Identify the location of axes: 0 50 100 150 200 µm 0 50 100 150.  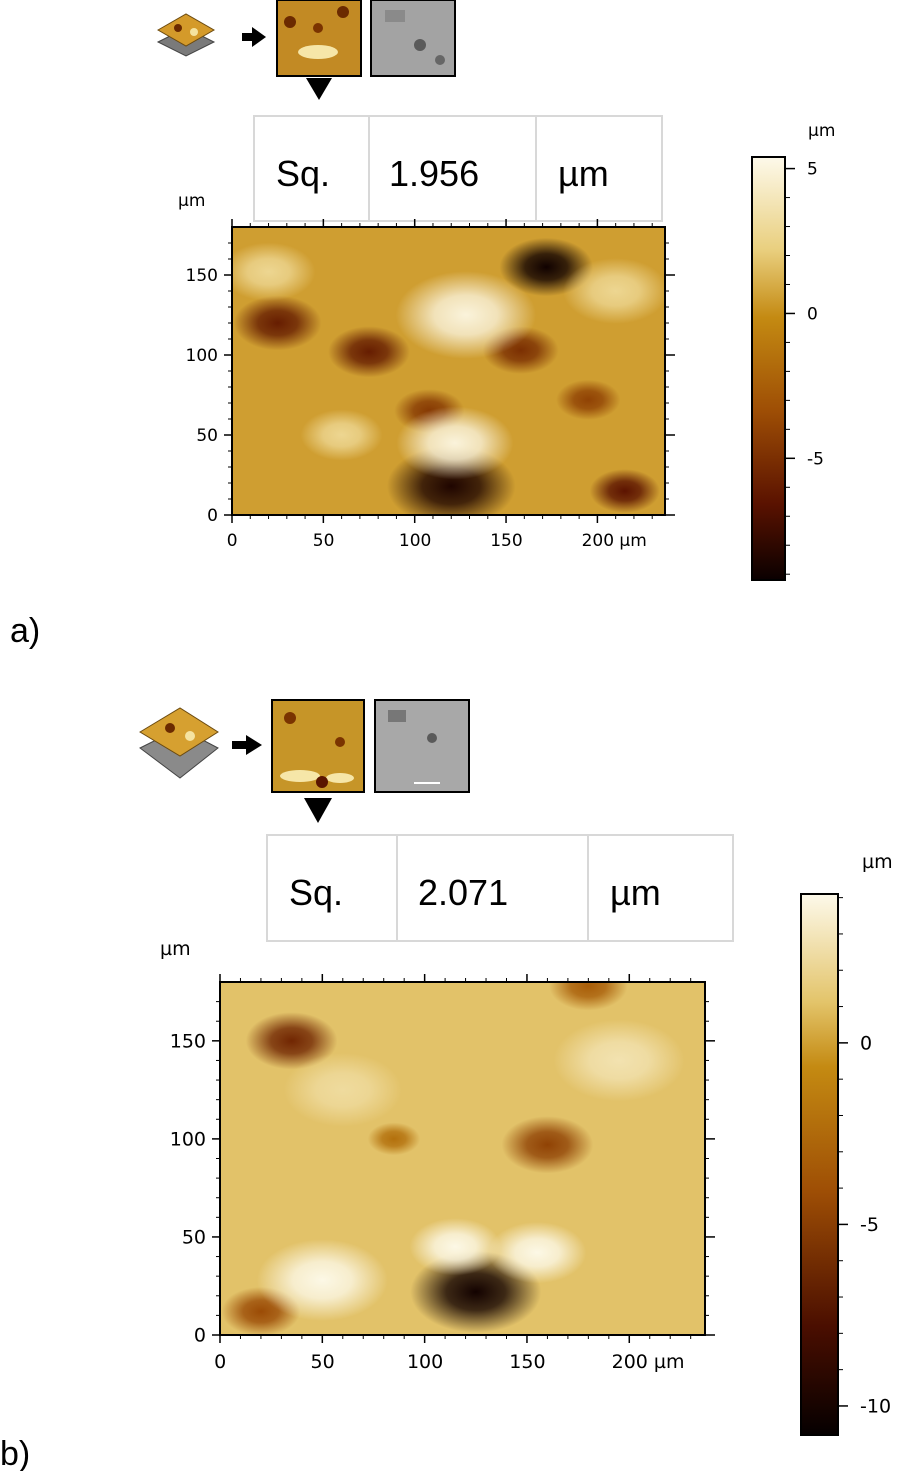
(430, 385).